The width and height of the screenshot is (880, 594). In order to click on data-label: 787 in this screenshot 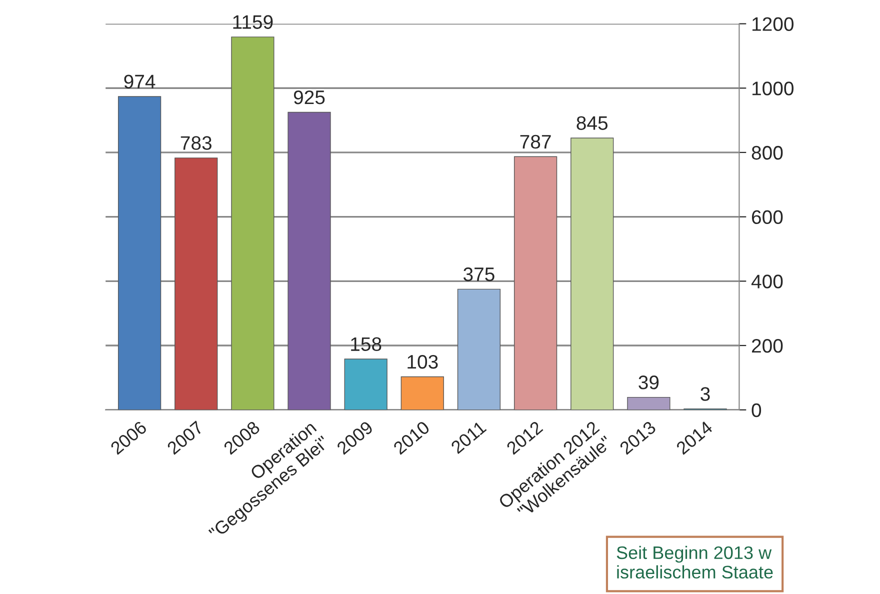, I will do `click(535, 141)`.